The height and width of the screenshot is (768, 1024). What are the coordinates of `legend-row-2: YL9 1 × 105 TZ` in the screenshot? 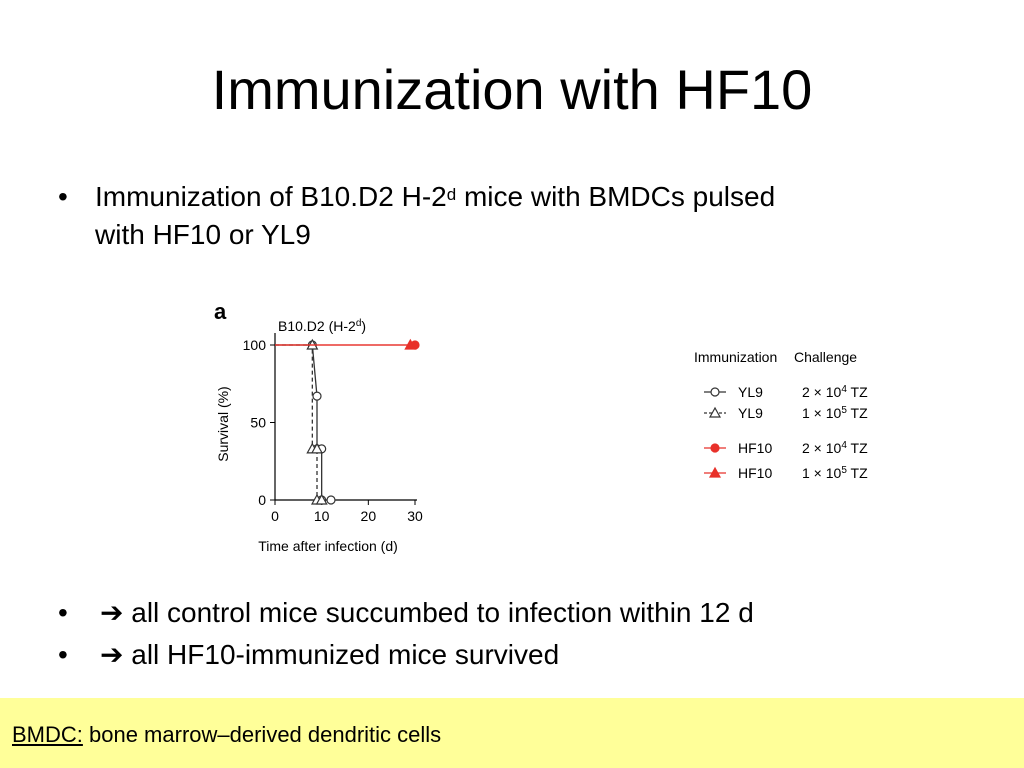 It's located at (786, 413).